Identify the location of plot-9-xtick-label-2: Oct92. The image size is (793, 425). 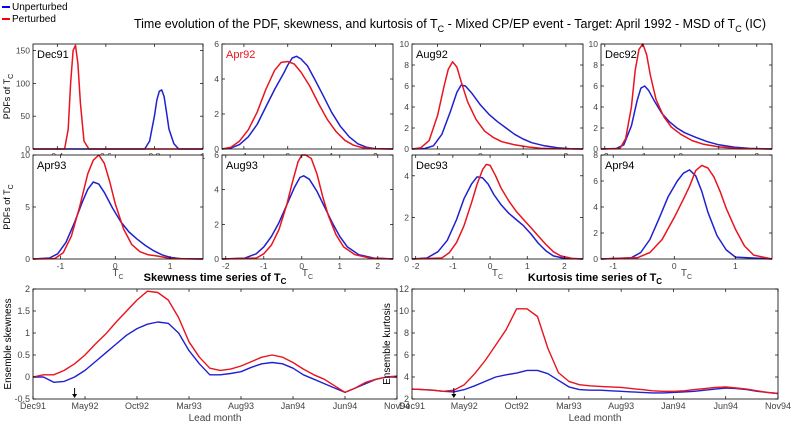
(137, 406).